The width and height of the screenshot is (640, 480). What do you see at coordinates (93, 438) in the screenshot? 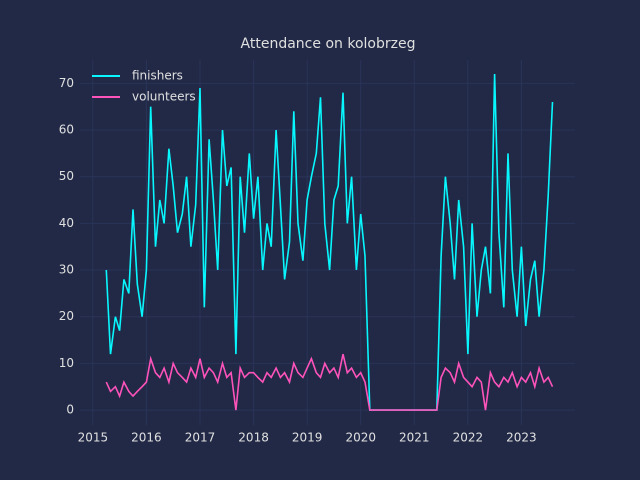
I see `x-tick-label: 2015` at bounding box center [93, 438].